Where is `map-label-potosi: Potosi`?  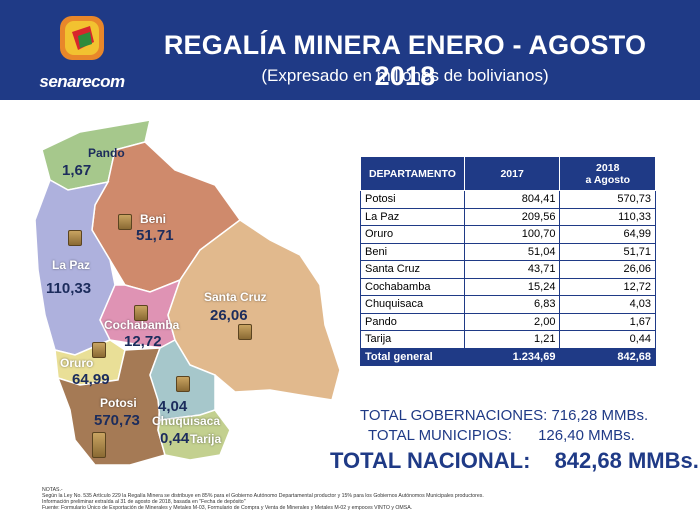 map-label-potosi: Potosi is located at coordinates (118, 403).